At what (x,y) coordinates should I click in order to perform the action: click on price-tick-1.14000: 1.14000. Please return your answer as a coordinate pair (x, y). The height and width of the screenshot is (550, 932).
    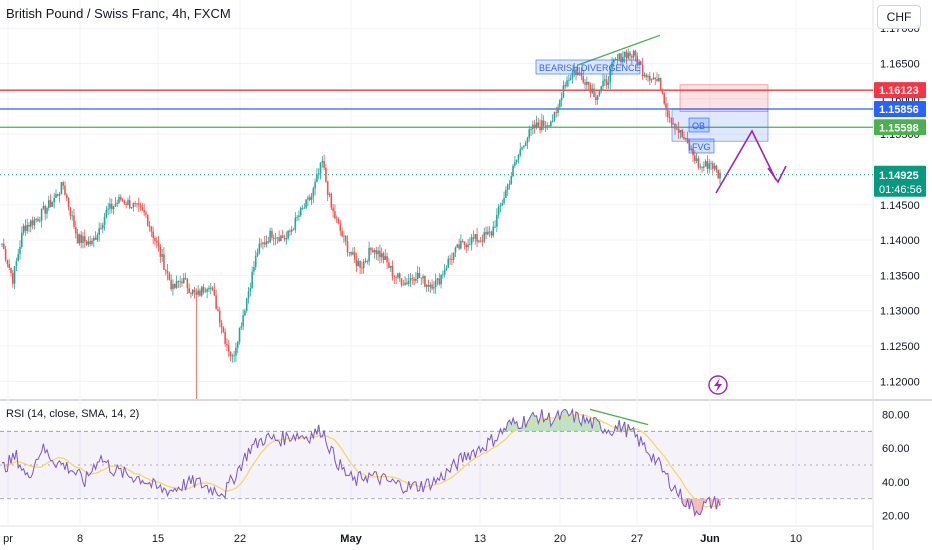
    Looking at the image, I should click on (900, 241).